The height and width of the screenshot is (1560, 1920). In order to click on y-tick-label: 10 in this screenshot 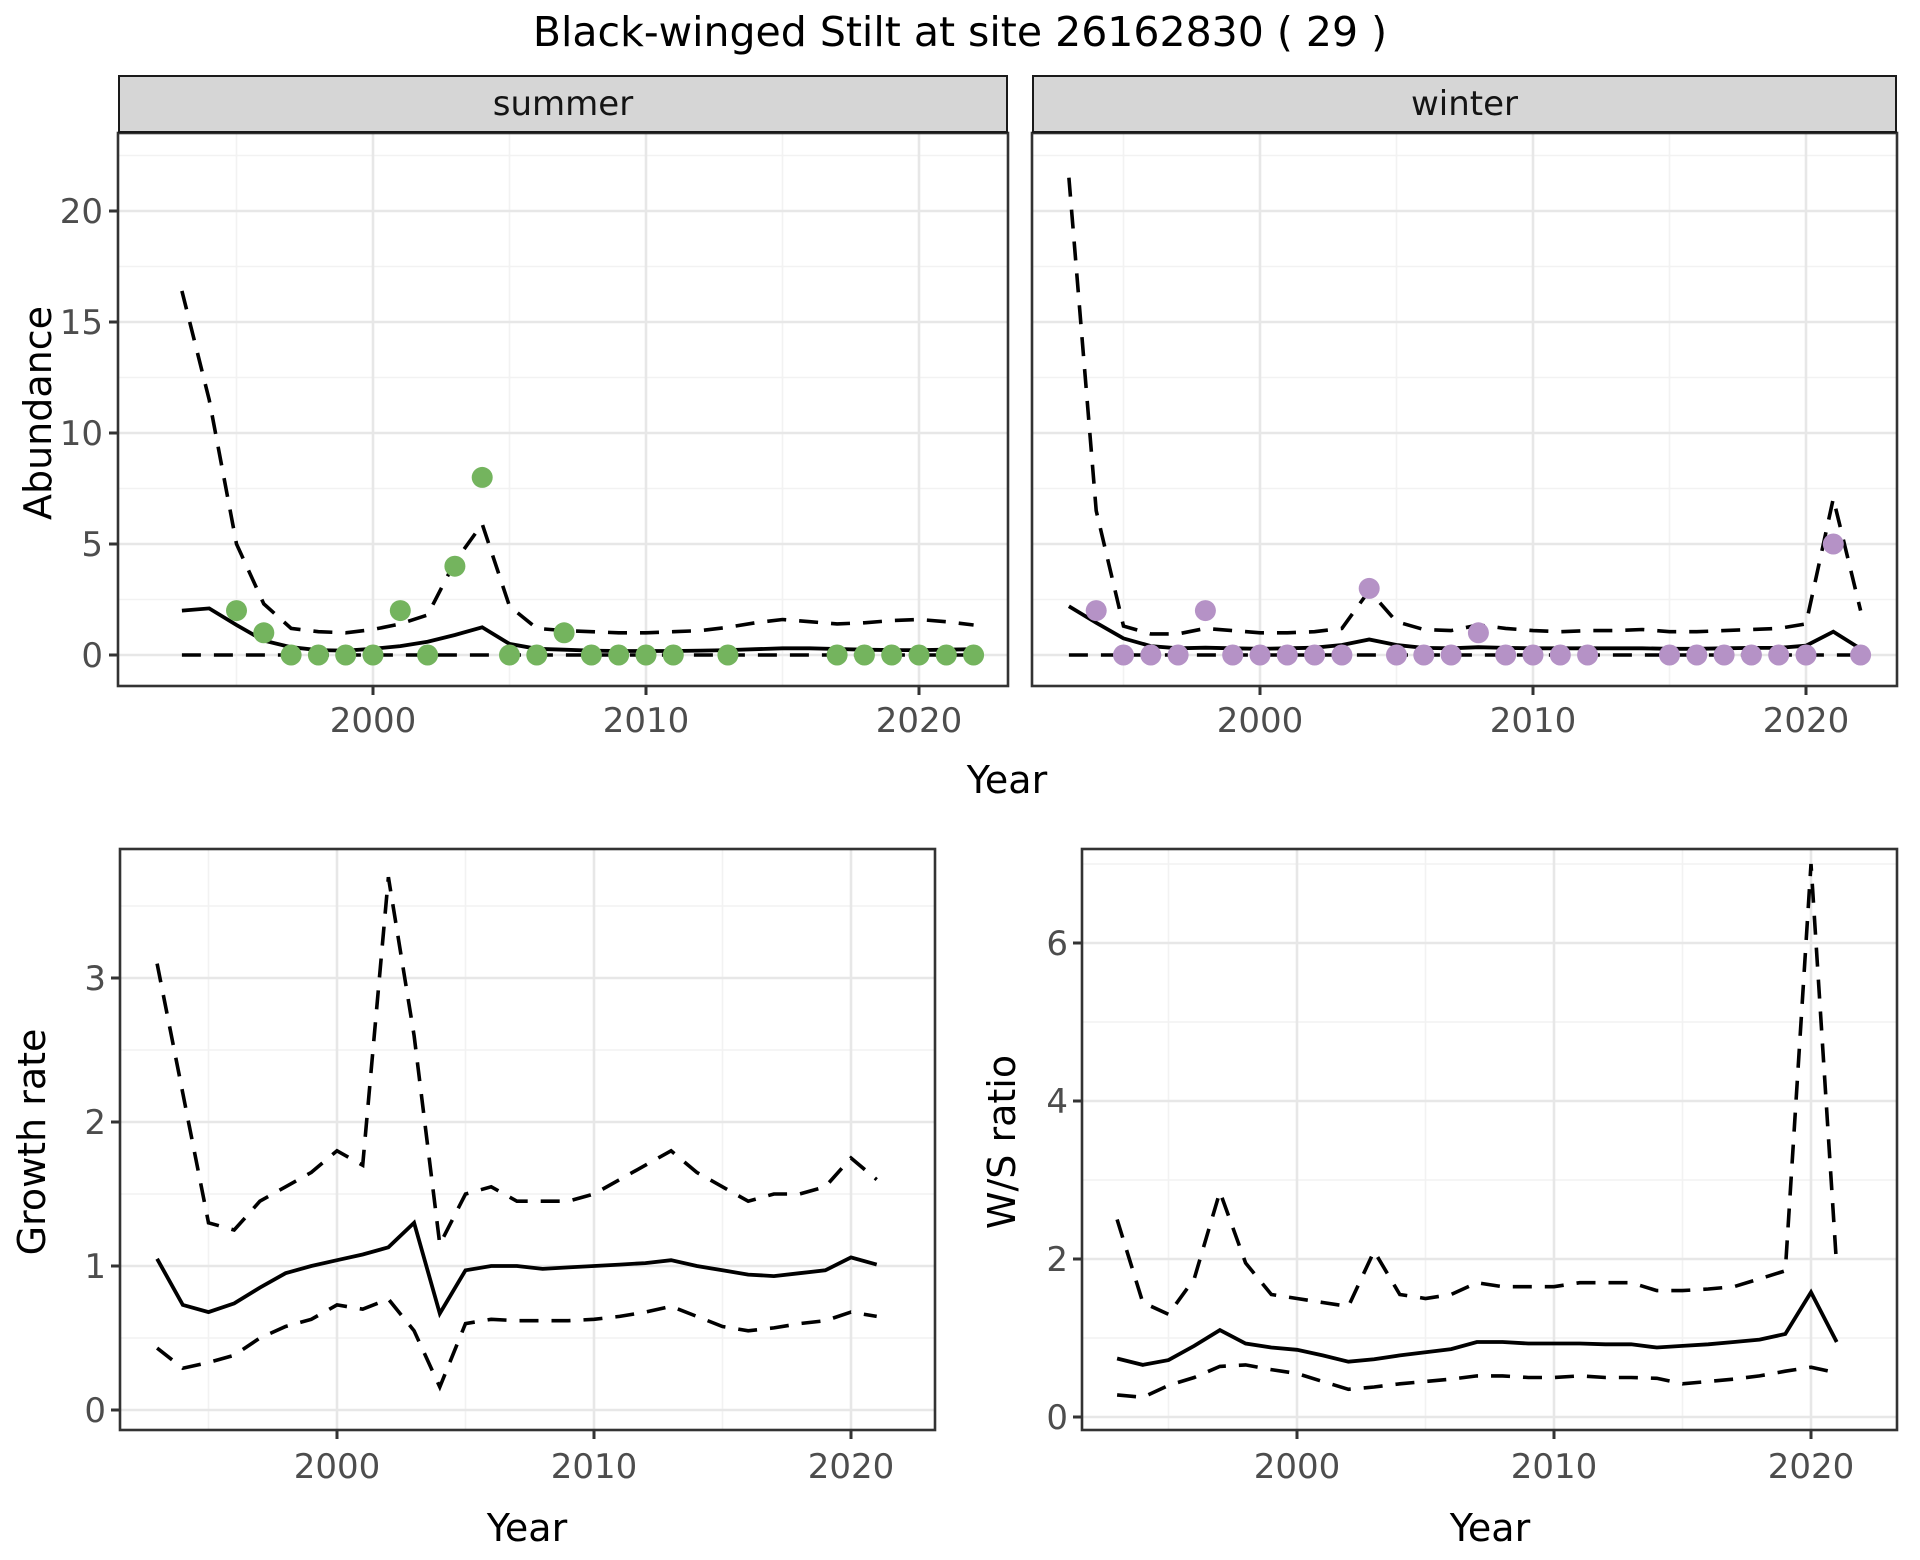, I will do `click(81, 434)`.